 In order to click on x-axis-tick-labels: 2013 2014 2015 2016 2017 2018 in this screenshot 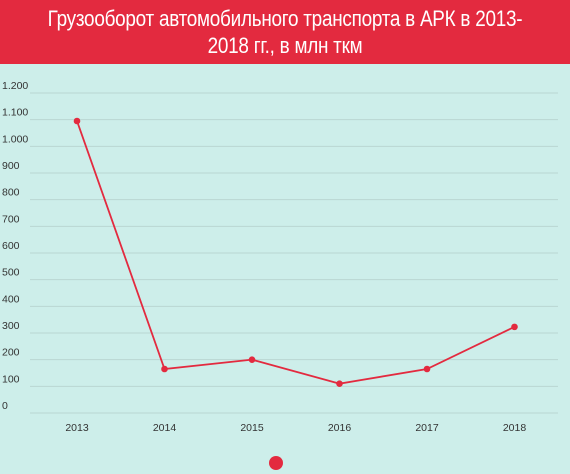, I will do `click(295, 428)`.